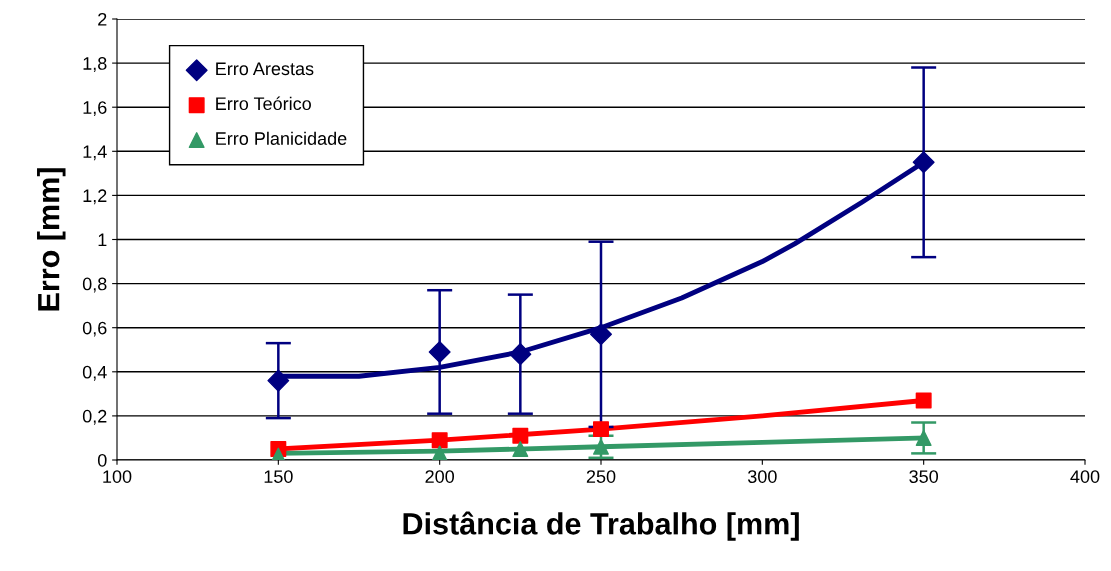 The width and height of the screenshot is (1111, 571). I want to click on x-tick-label: 400, so click(1085, 476).